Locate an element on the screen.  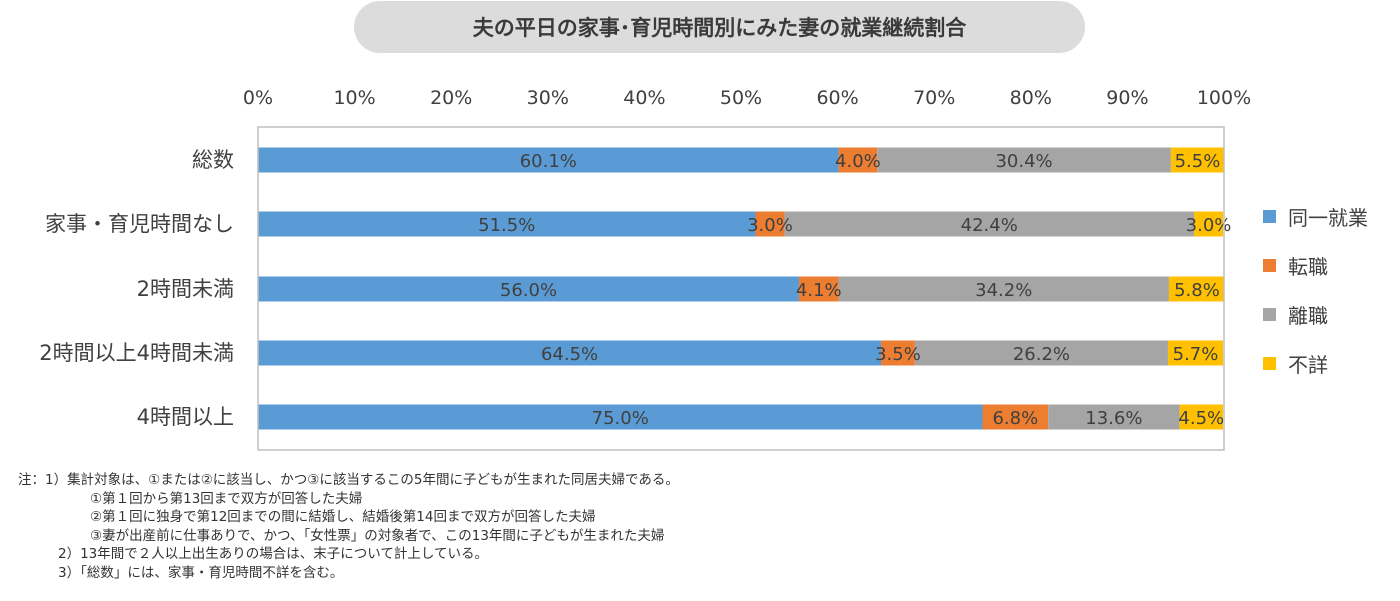
data-label: 51.5% is located at coordinates (506, 225).